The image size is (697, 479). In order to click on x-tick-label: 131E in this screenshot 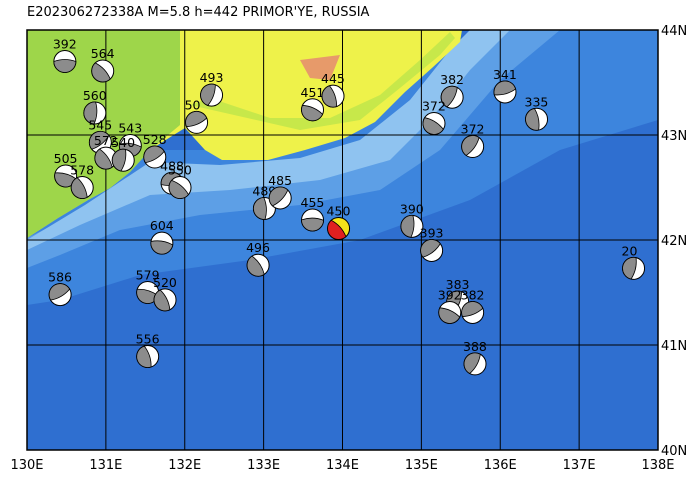, I will do `click(105, 465)`.